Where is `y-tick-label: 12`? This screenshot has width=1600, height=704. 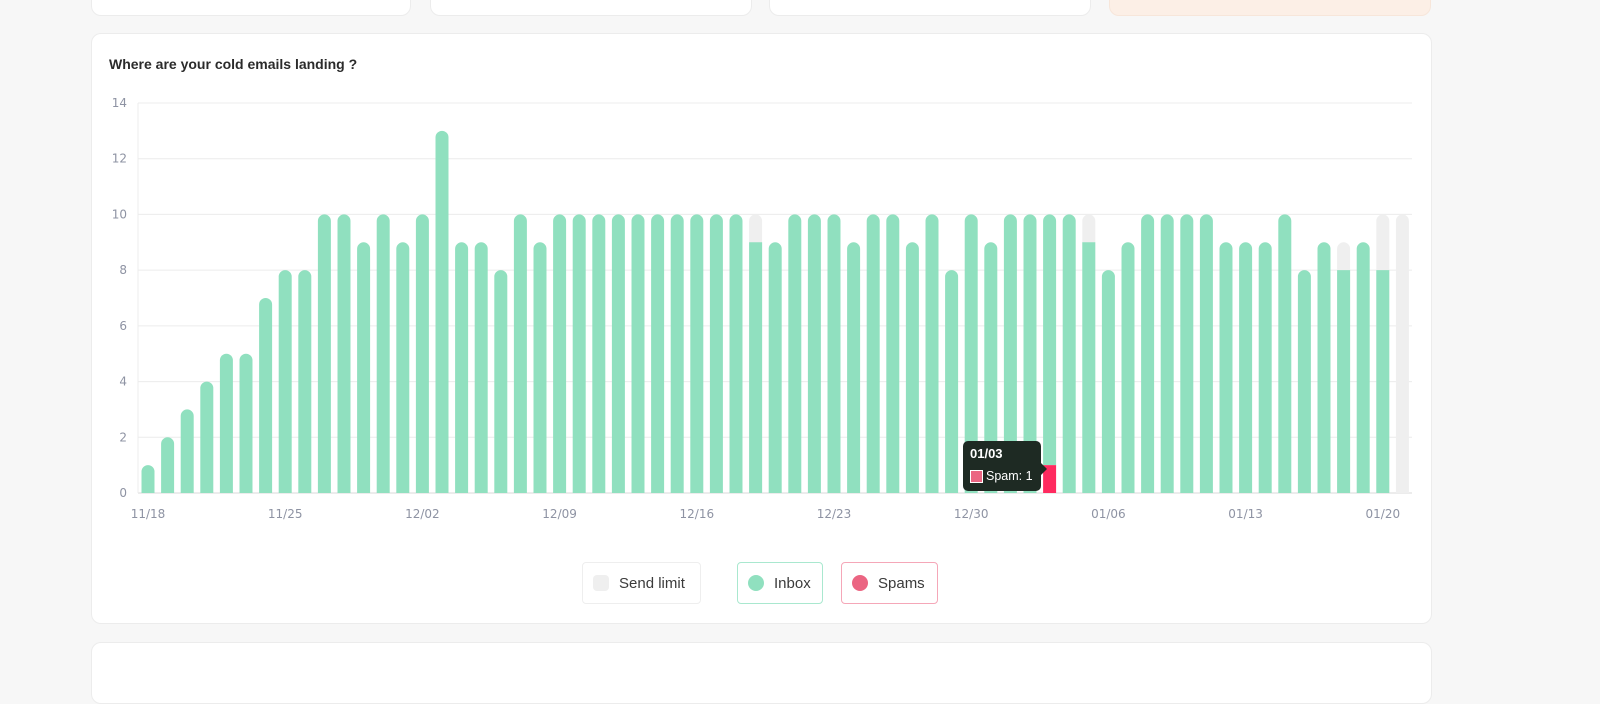 y-tick-label: 12 is located at coordinates (119, 159).